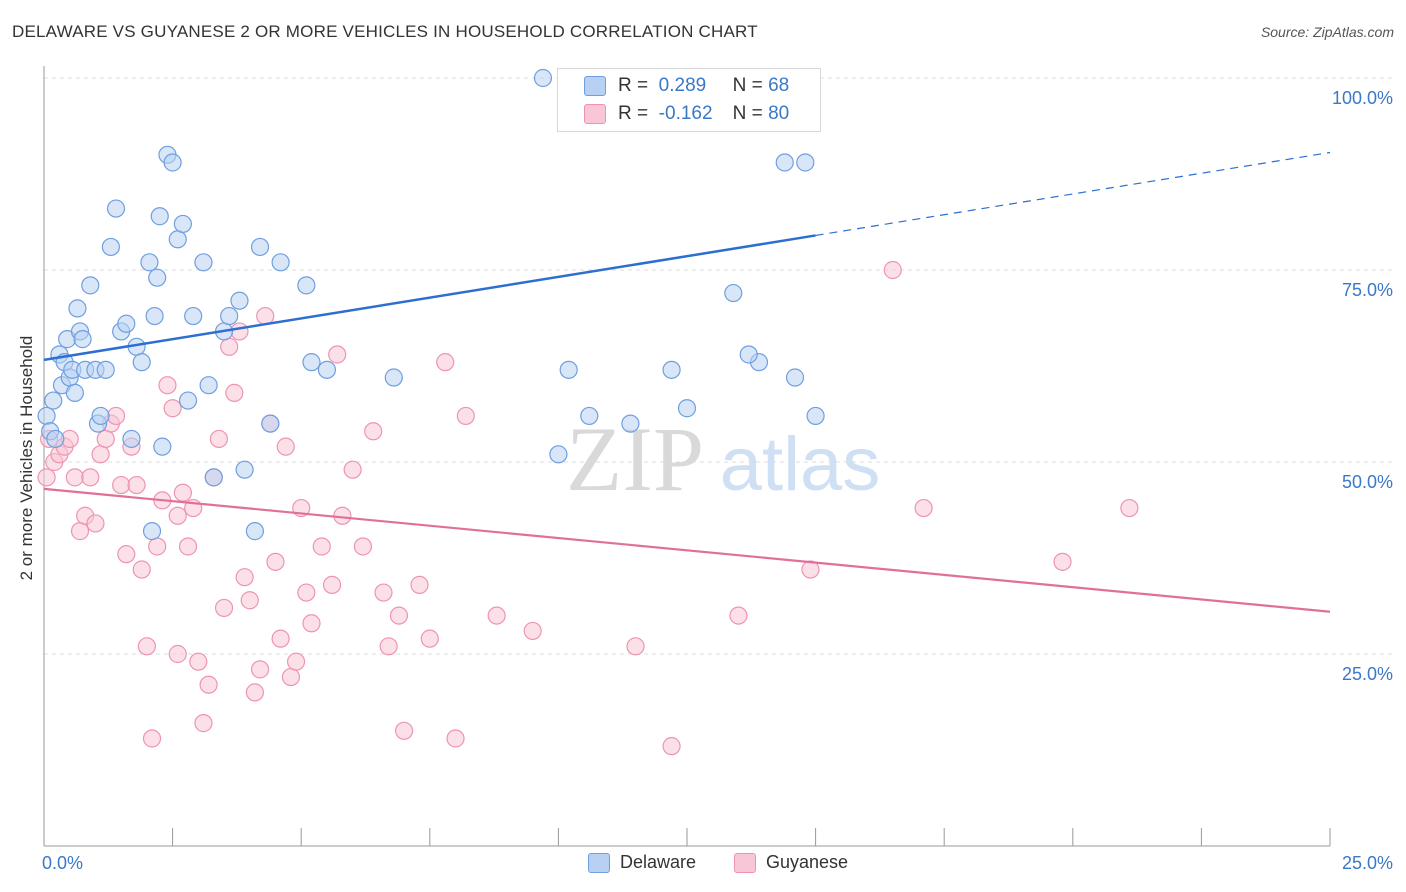  Describe the element at coordinates (1367, 482) in the screenshot. I see `y-tick-label: 50.0%` at that location.